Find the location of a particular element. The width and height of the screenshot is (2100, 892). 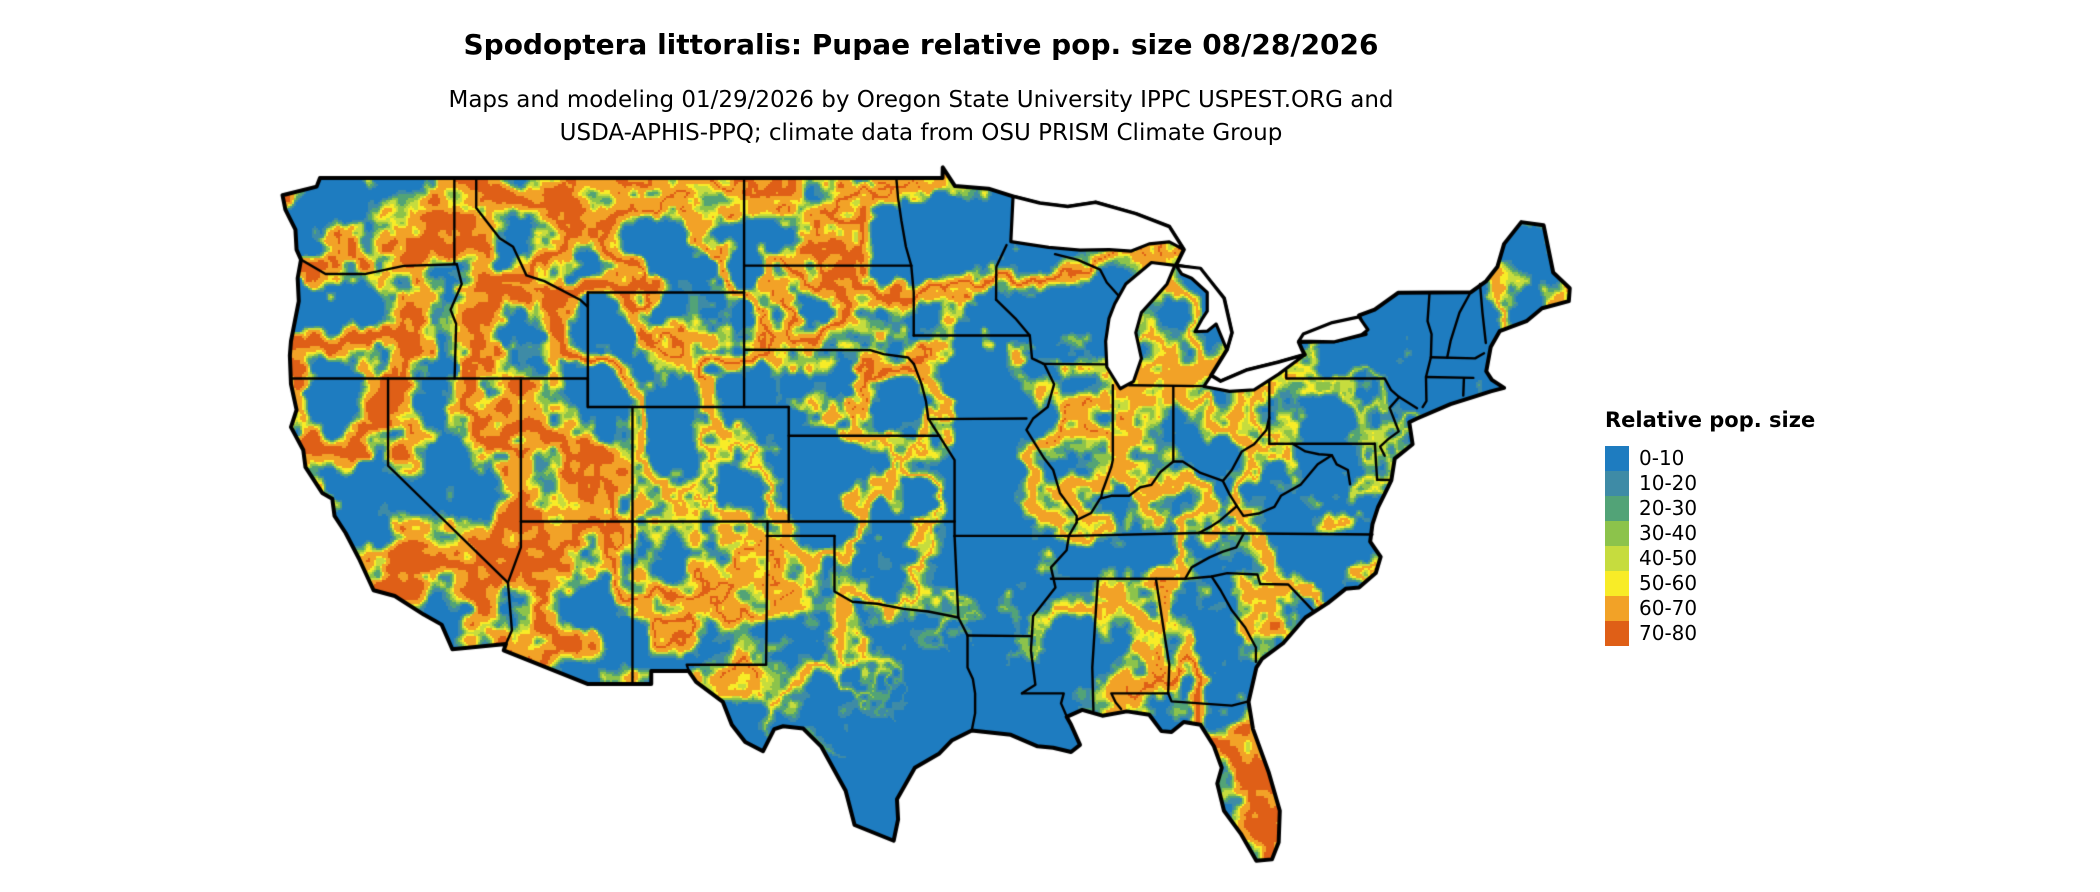

legend-class-label: 50-60 is located at coordinates (1668, 583).